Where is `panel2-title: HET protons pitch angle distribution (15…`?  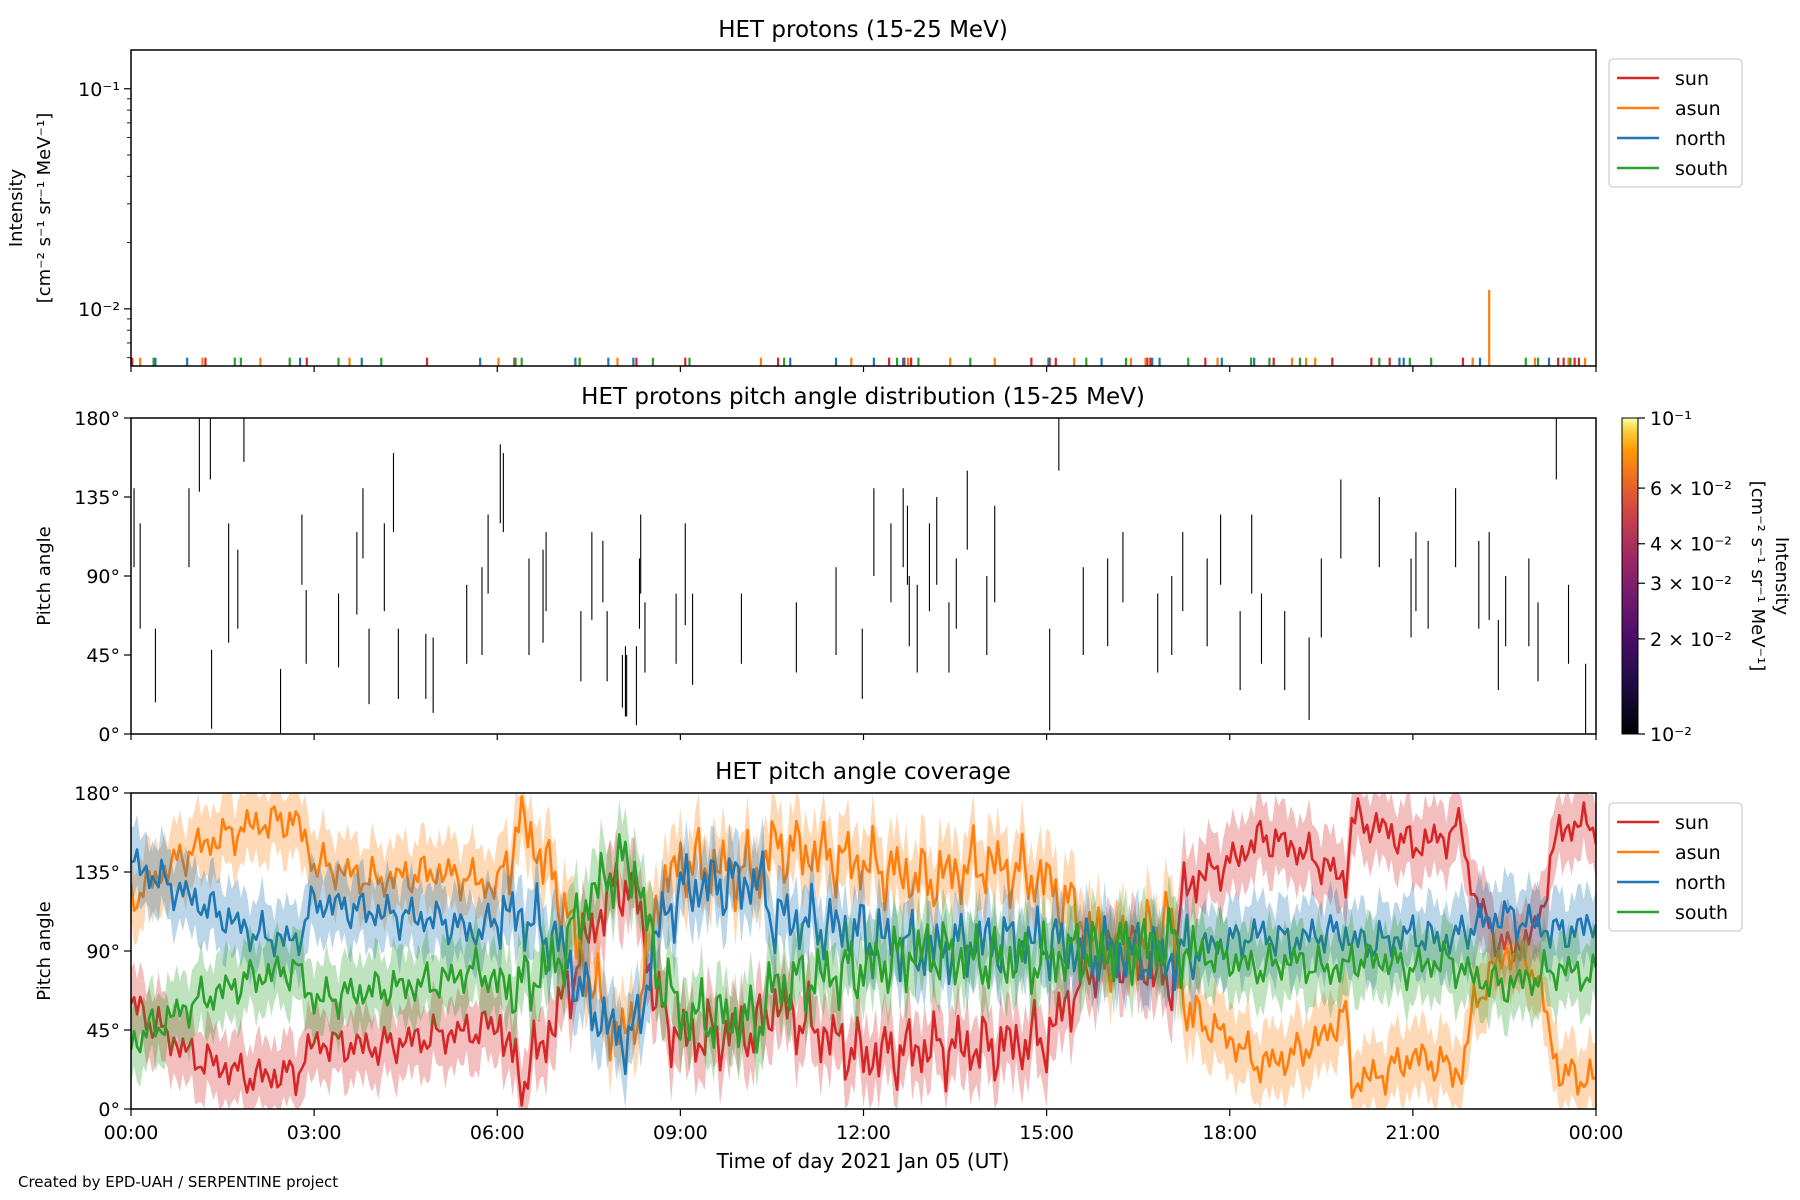
panel2-title: HET protons pitch angle distribution (15… is located at coordinates (863, 397).